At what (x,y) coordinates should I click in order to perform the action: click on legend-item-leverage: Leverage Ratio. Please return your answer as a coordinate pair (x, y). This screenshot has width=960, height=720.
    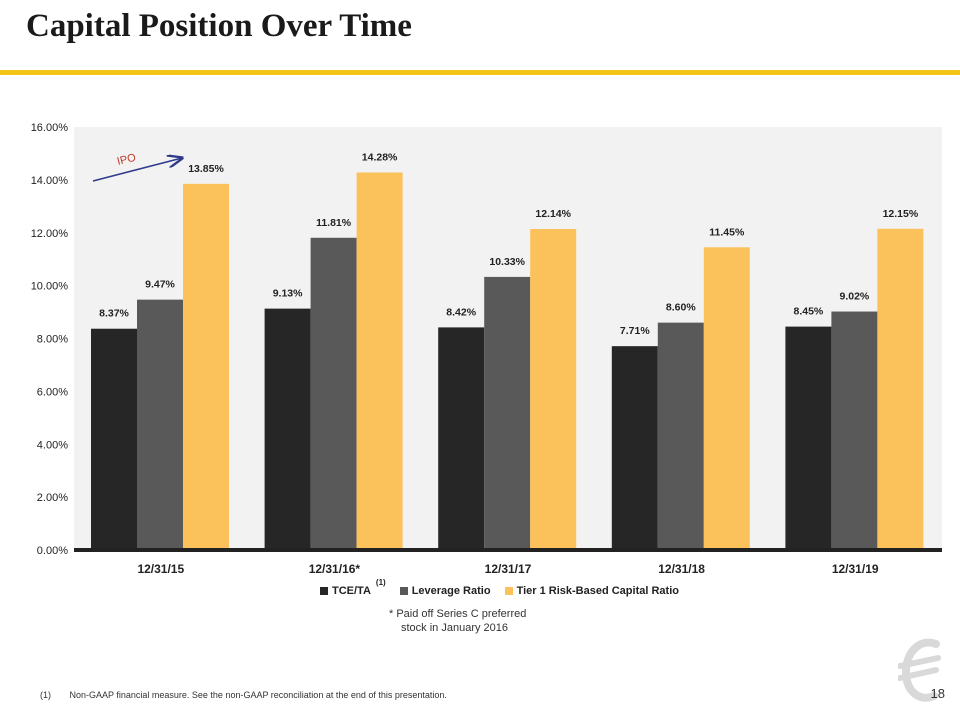
    Looking at the image, I should click on (445, 591).